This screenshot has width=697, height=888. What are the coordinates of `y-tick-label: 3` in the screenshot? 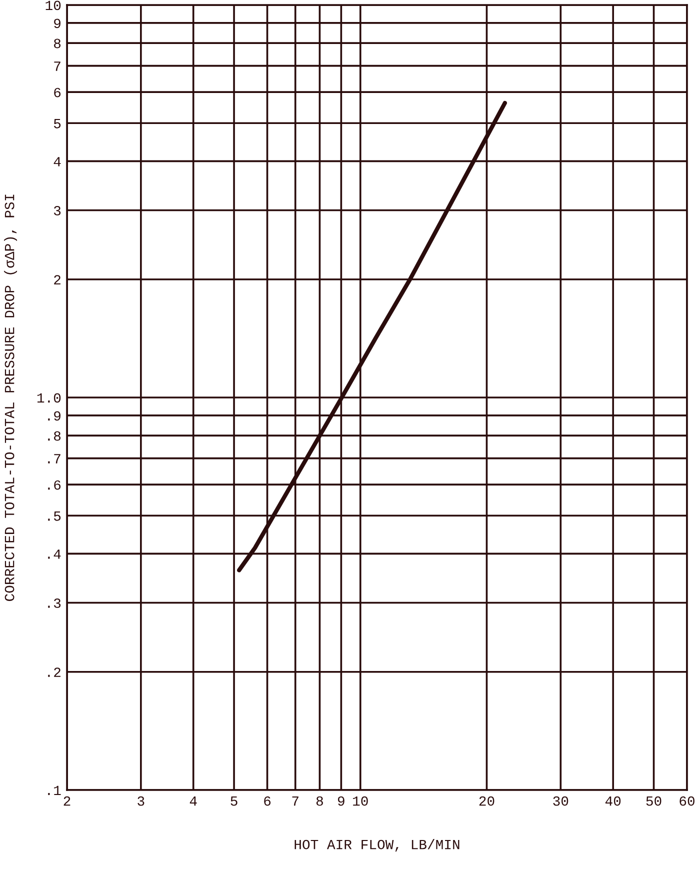 It's located at (57, 211).